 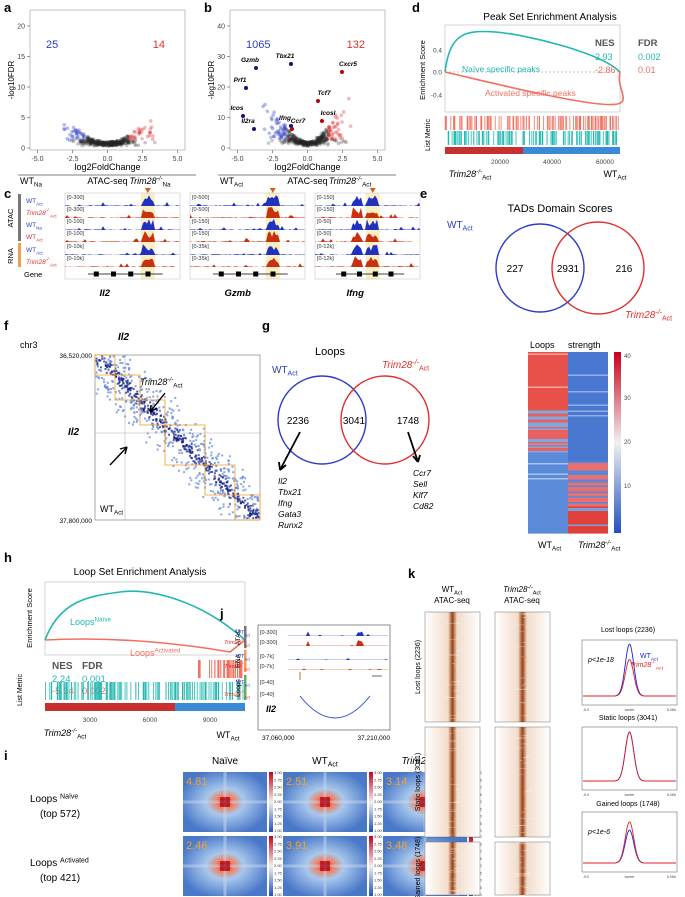 I want to click on panel-frame, so click(x=324, y=677).